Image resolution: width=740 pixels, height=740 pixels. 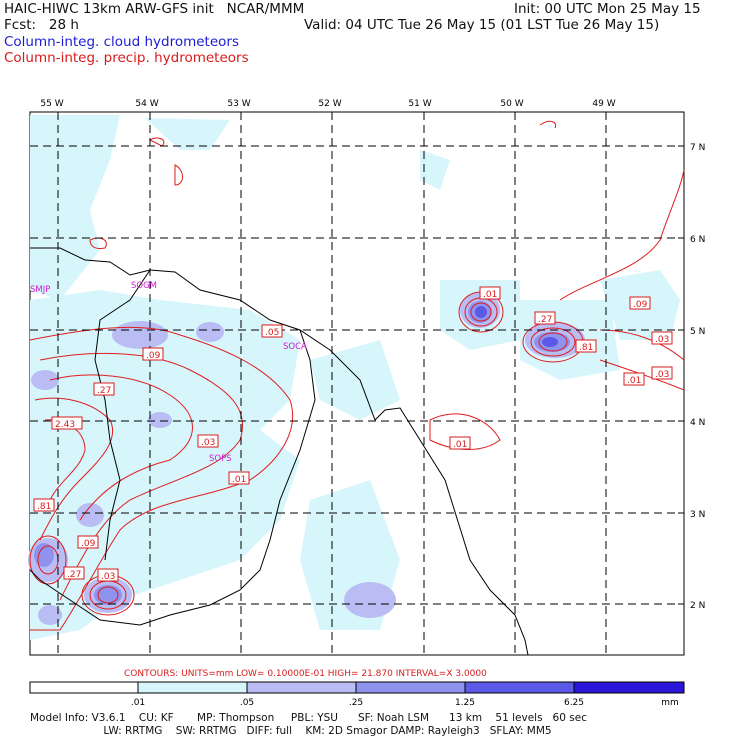 I want to click on lat-label: 2 N, so click(x=697, y=606).